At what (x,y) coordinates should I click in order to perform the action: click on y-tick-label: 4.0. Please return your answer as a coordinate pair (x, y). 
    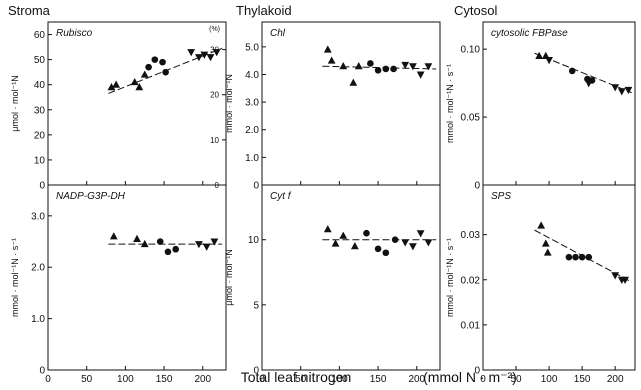
    Looking at the image, I should click on (252, 75).